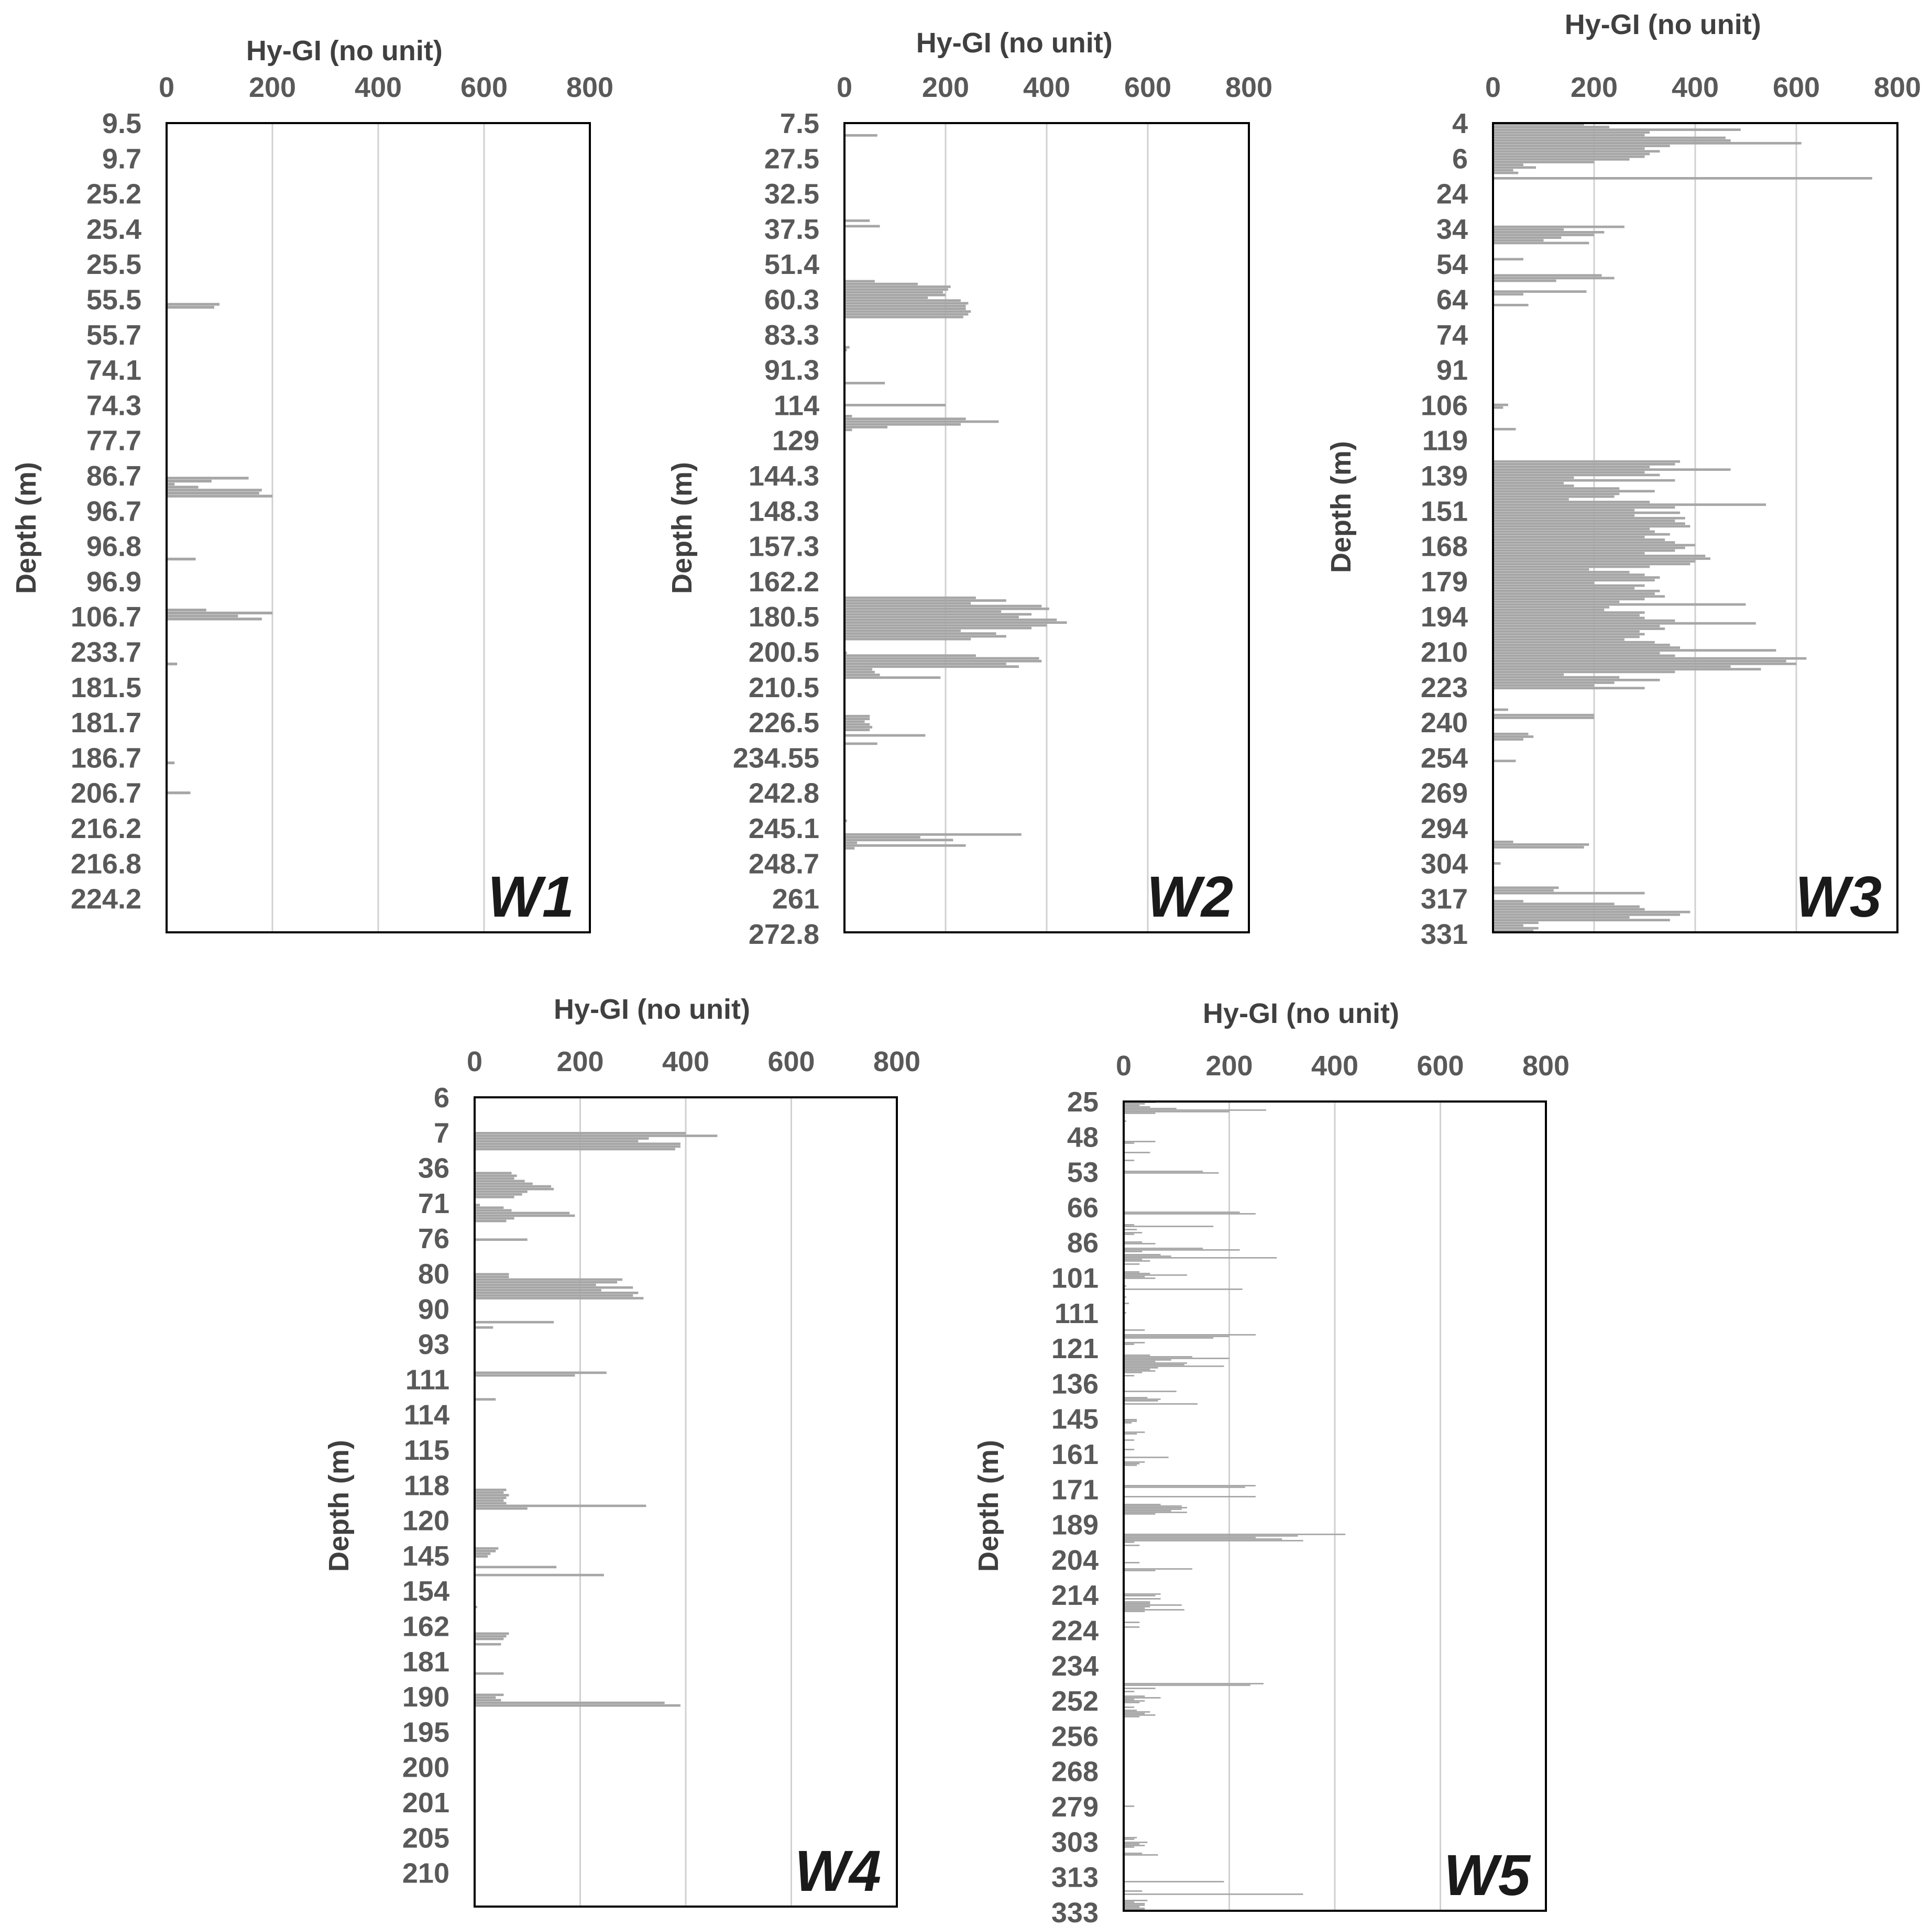  I want to click on w2-y-tick-label: 245.1, so click(784, 828).